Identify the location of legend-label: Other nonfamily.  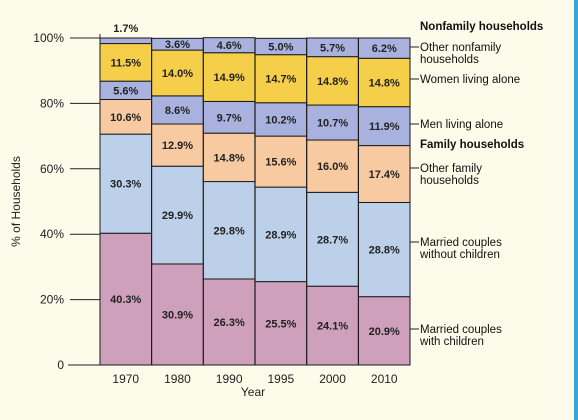
(460, 48).